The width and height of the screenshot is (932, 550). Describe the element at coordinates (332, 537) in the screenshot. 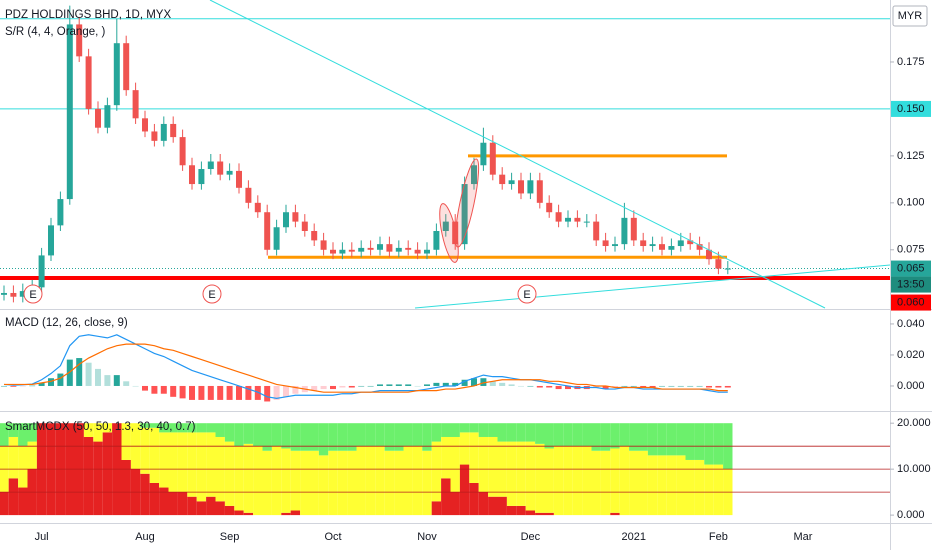

I see `x-tick-label: Oct` at that location.